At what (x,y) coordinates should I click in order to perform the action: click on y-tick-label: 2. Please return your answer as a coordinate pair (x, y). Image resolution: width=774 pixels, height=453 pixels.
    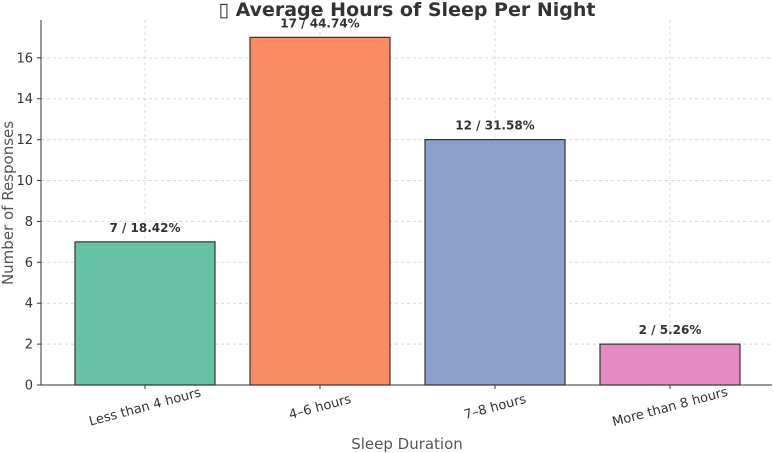
    Looking at the image, I should click on (29, 345).